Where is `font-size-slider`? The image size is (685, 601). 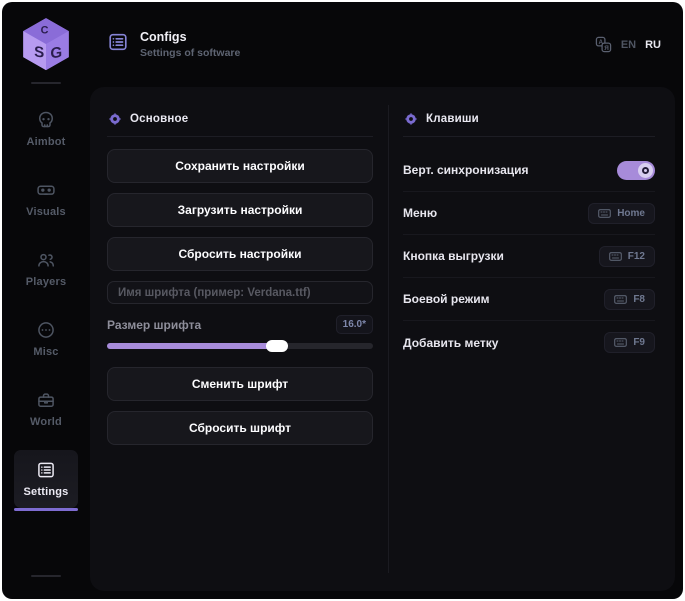
font-size-slider is located at coordinates (240, 346).